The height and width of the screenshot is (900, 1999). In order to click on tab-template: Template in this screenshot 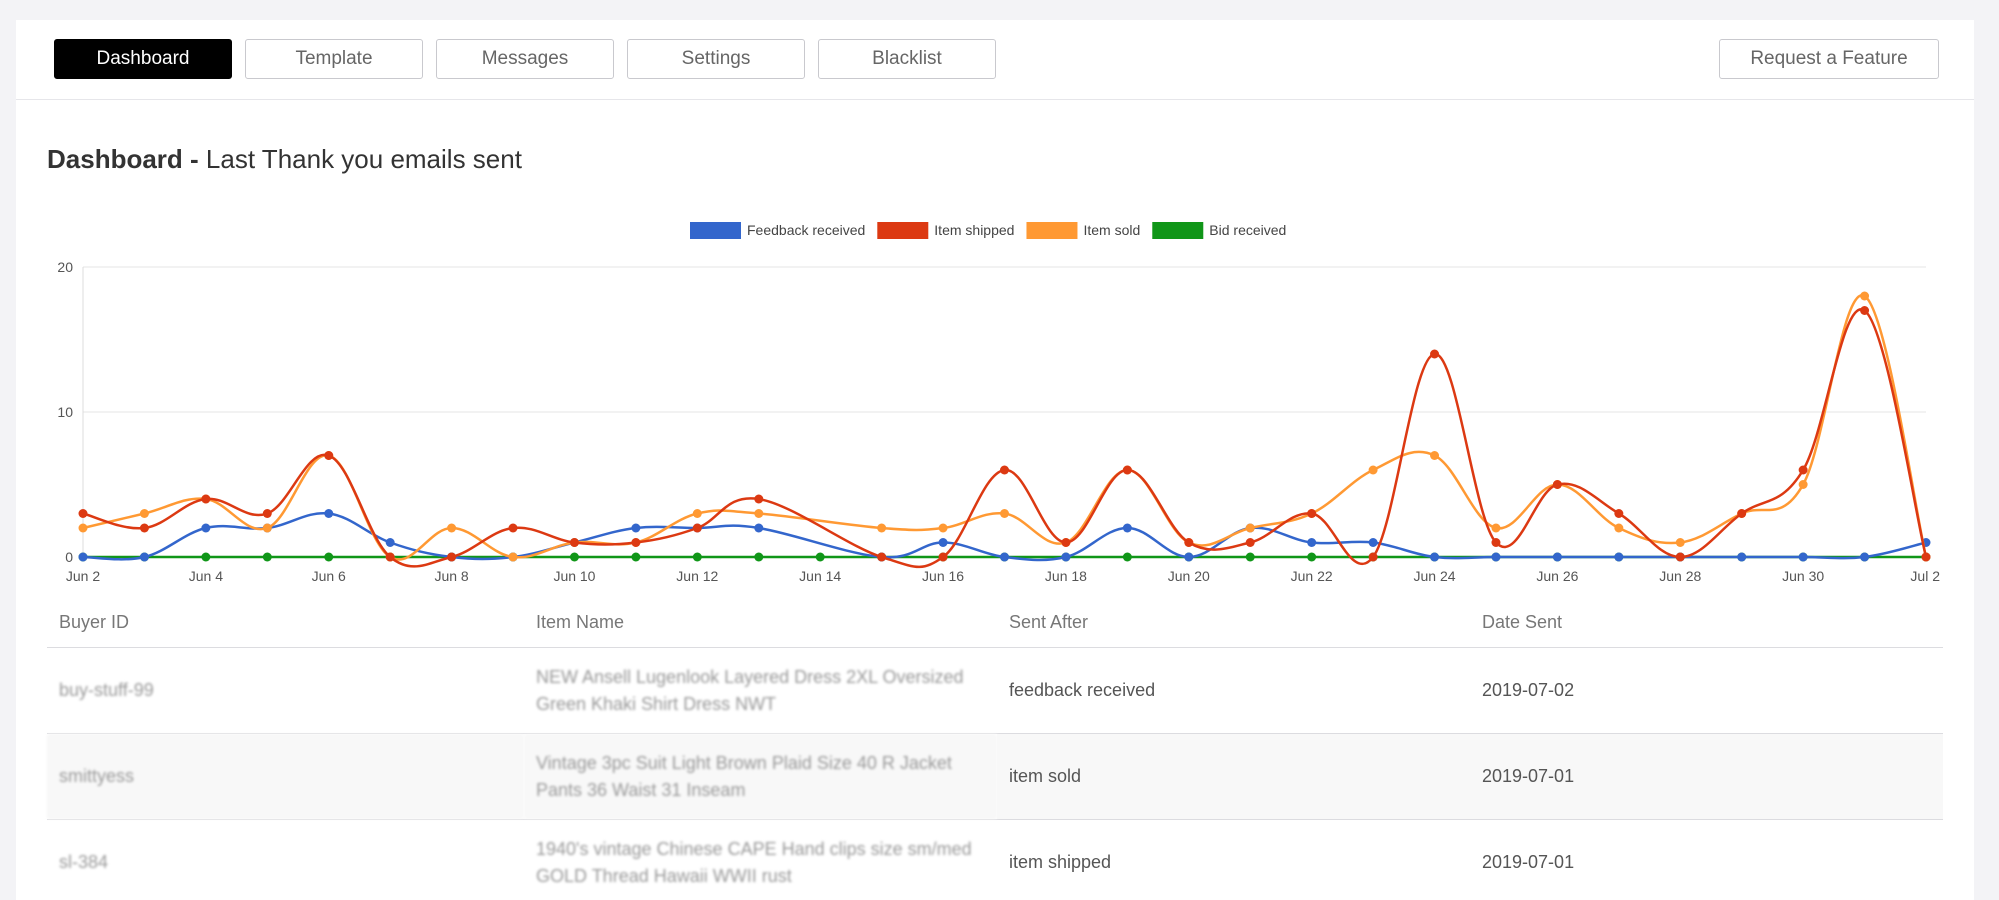, I will do `click(334, 59)`.